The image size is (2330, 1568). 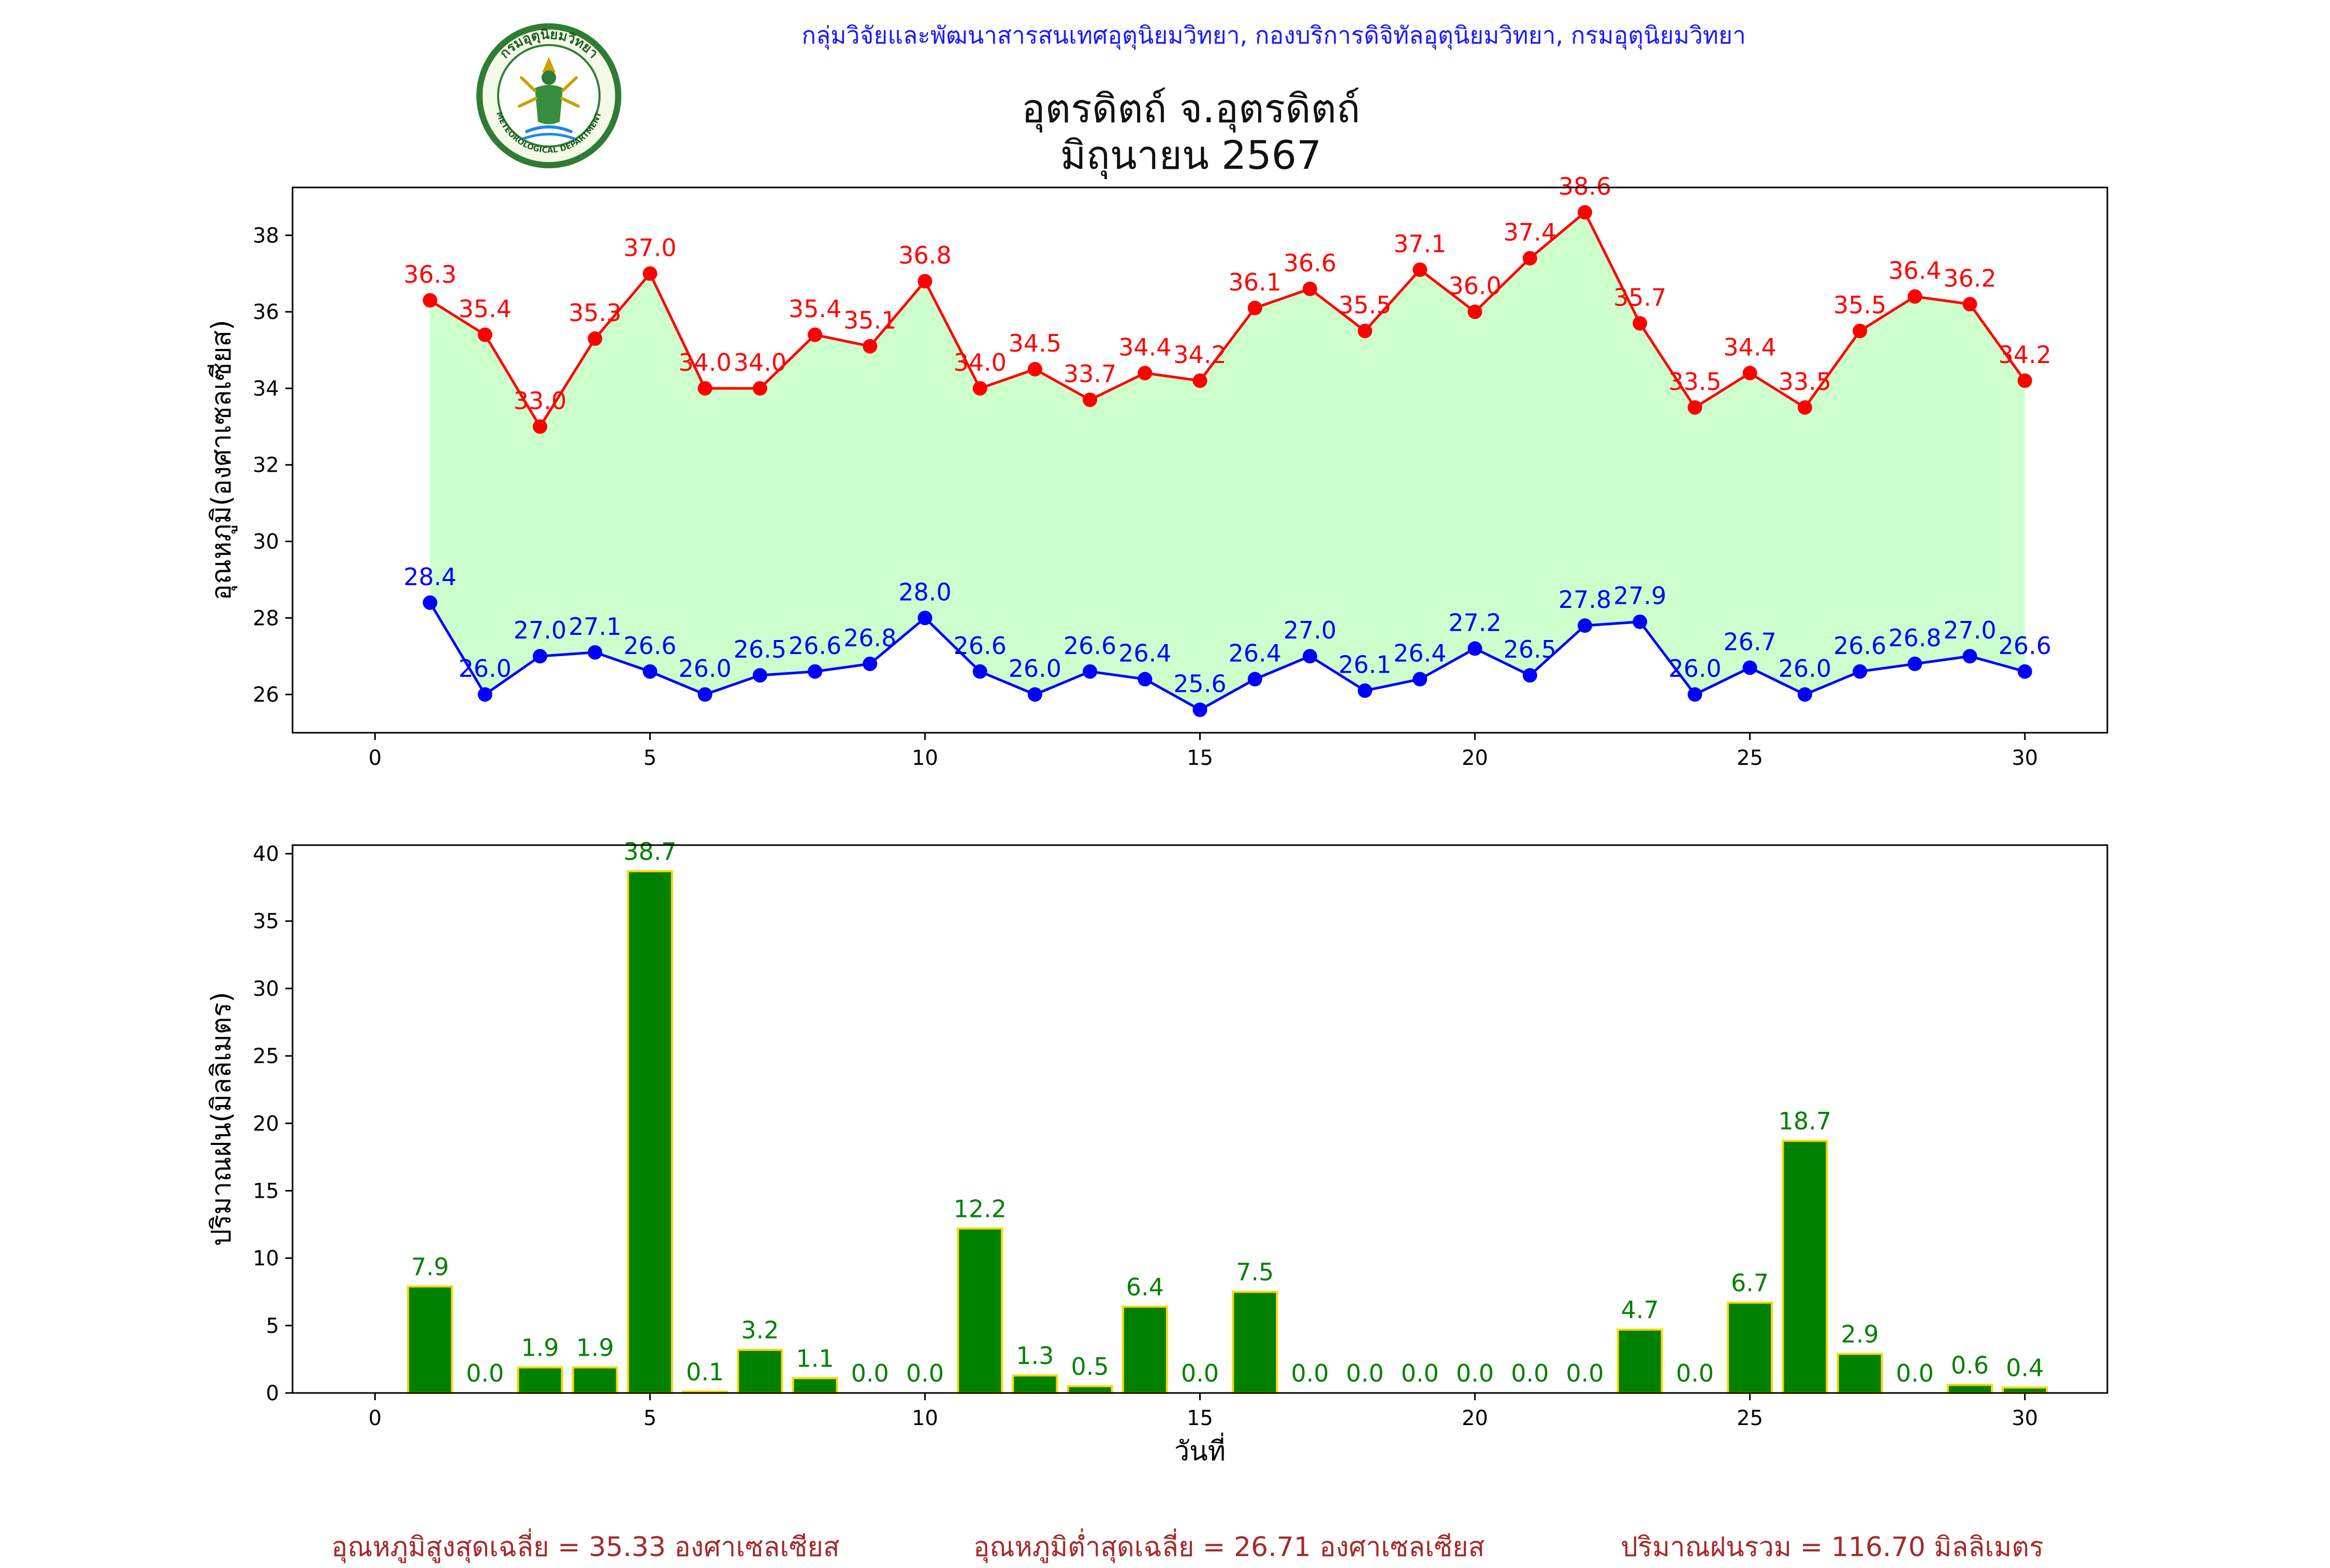 I want to click on min-temp-data-label: 26.4, so click(x=1419, y=653).